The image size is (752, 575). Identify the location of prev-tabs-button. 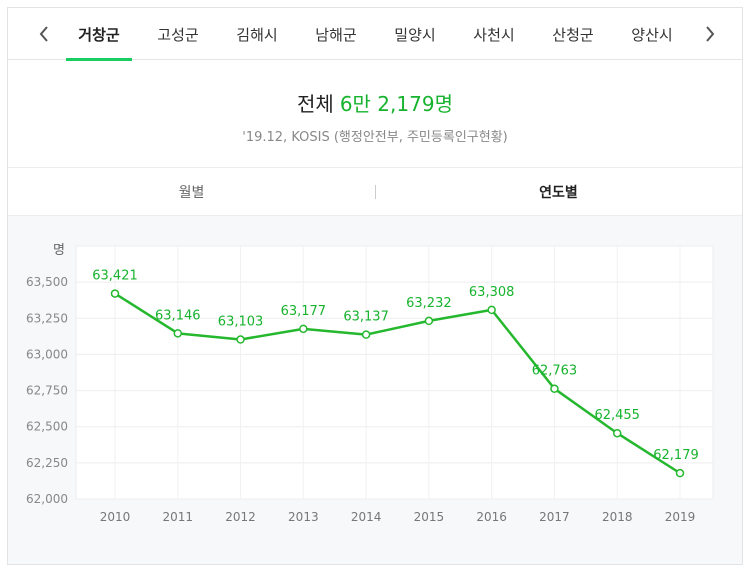
(44, 34).